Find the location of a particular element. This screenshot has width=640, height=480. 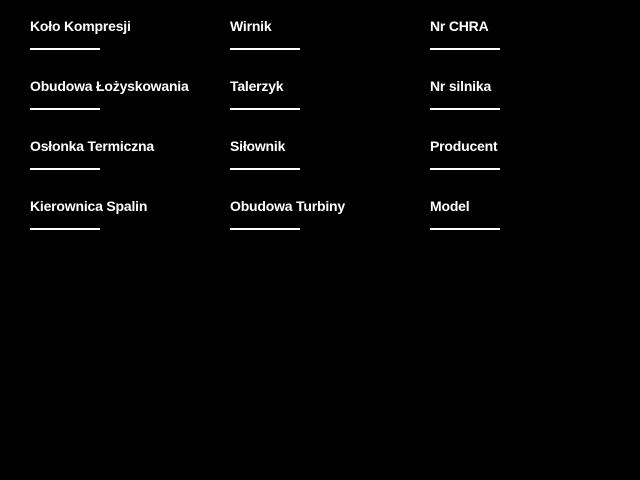

field-oslonka-termiczna: Osłonka Termiczna is located at coordinates (125, 154).